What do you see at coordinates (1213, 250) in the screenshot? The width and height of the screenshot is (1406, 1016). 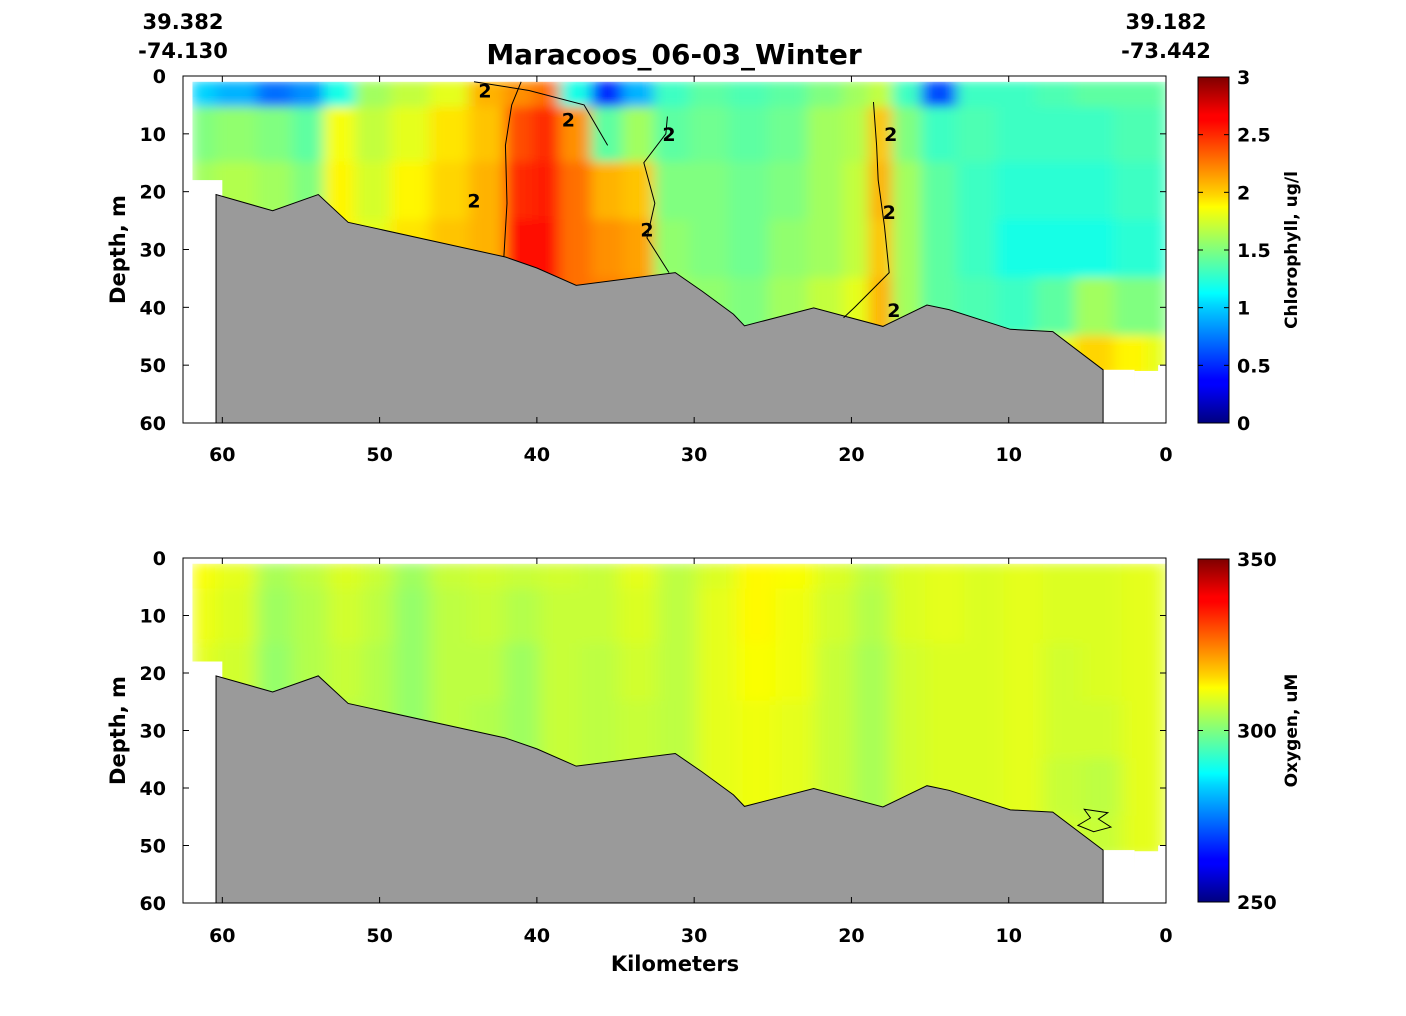 I see `colorbar` at bounding box center [1213, 250].